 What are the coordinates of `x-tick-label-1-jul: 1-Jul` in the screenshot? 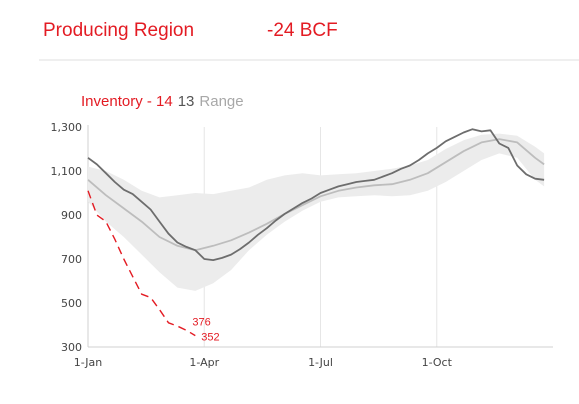 It's located at (320, 362).